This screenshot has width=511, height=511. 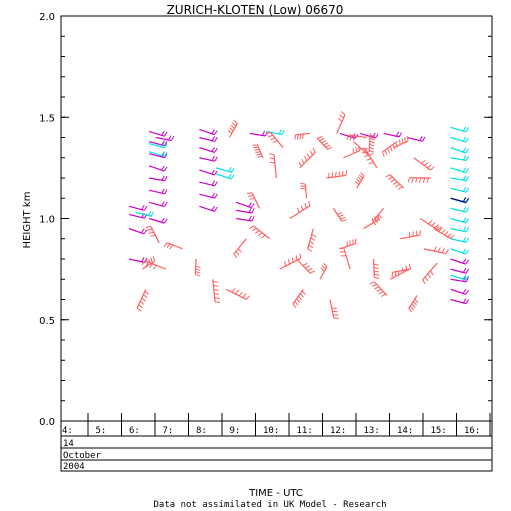 What do you see at coordinates (275, 493) in the screenshot?
I see `x-axis-label: TIME - UTC` at bounding box center [275, 493].